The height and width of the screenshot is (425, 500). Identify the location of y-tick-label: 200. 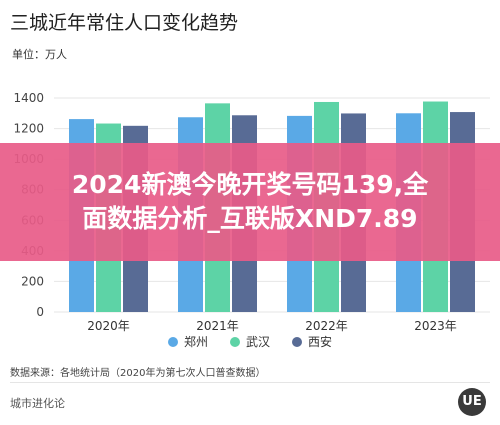
(32, 281).